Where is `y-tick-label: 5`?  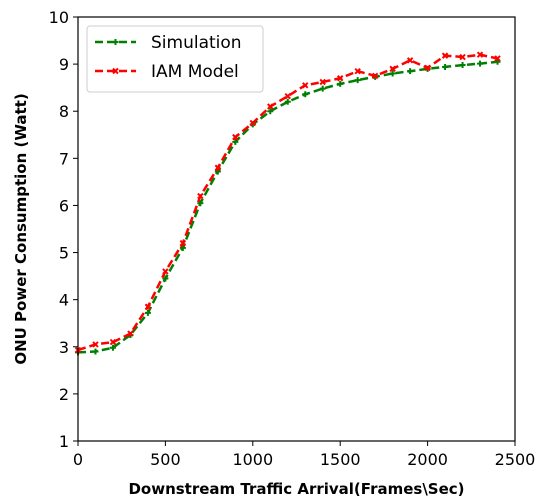 y-tick-label: 5 is located at coordinates (64, 253).